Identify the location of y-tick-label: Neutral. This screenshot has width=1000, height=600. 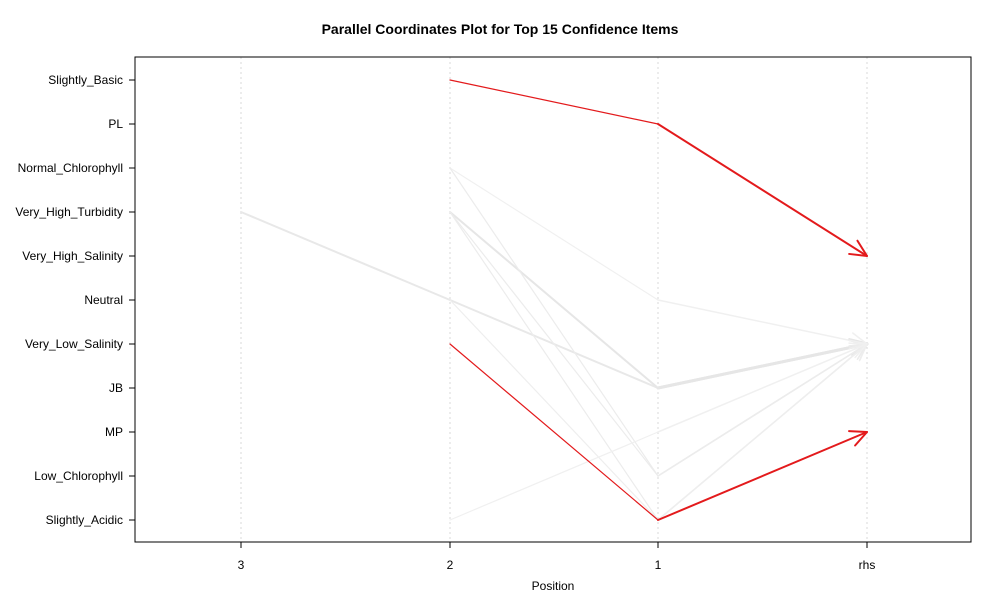
(103, 300).